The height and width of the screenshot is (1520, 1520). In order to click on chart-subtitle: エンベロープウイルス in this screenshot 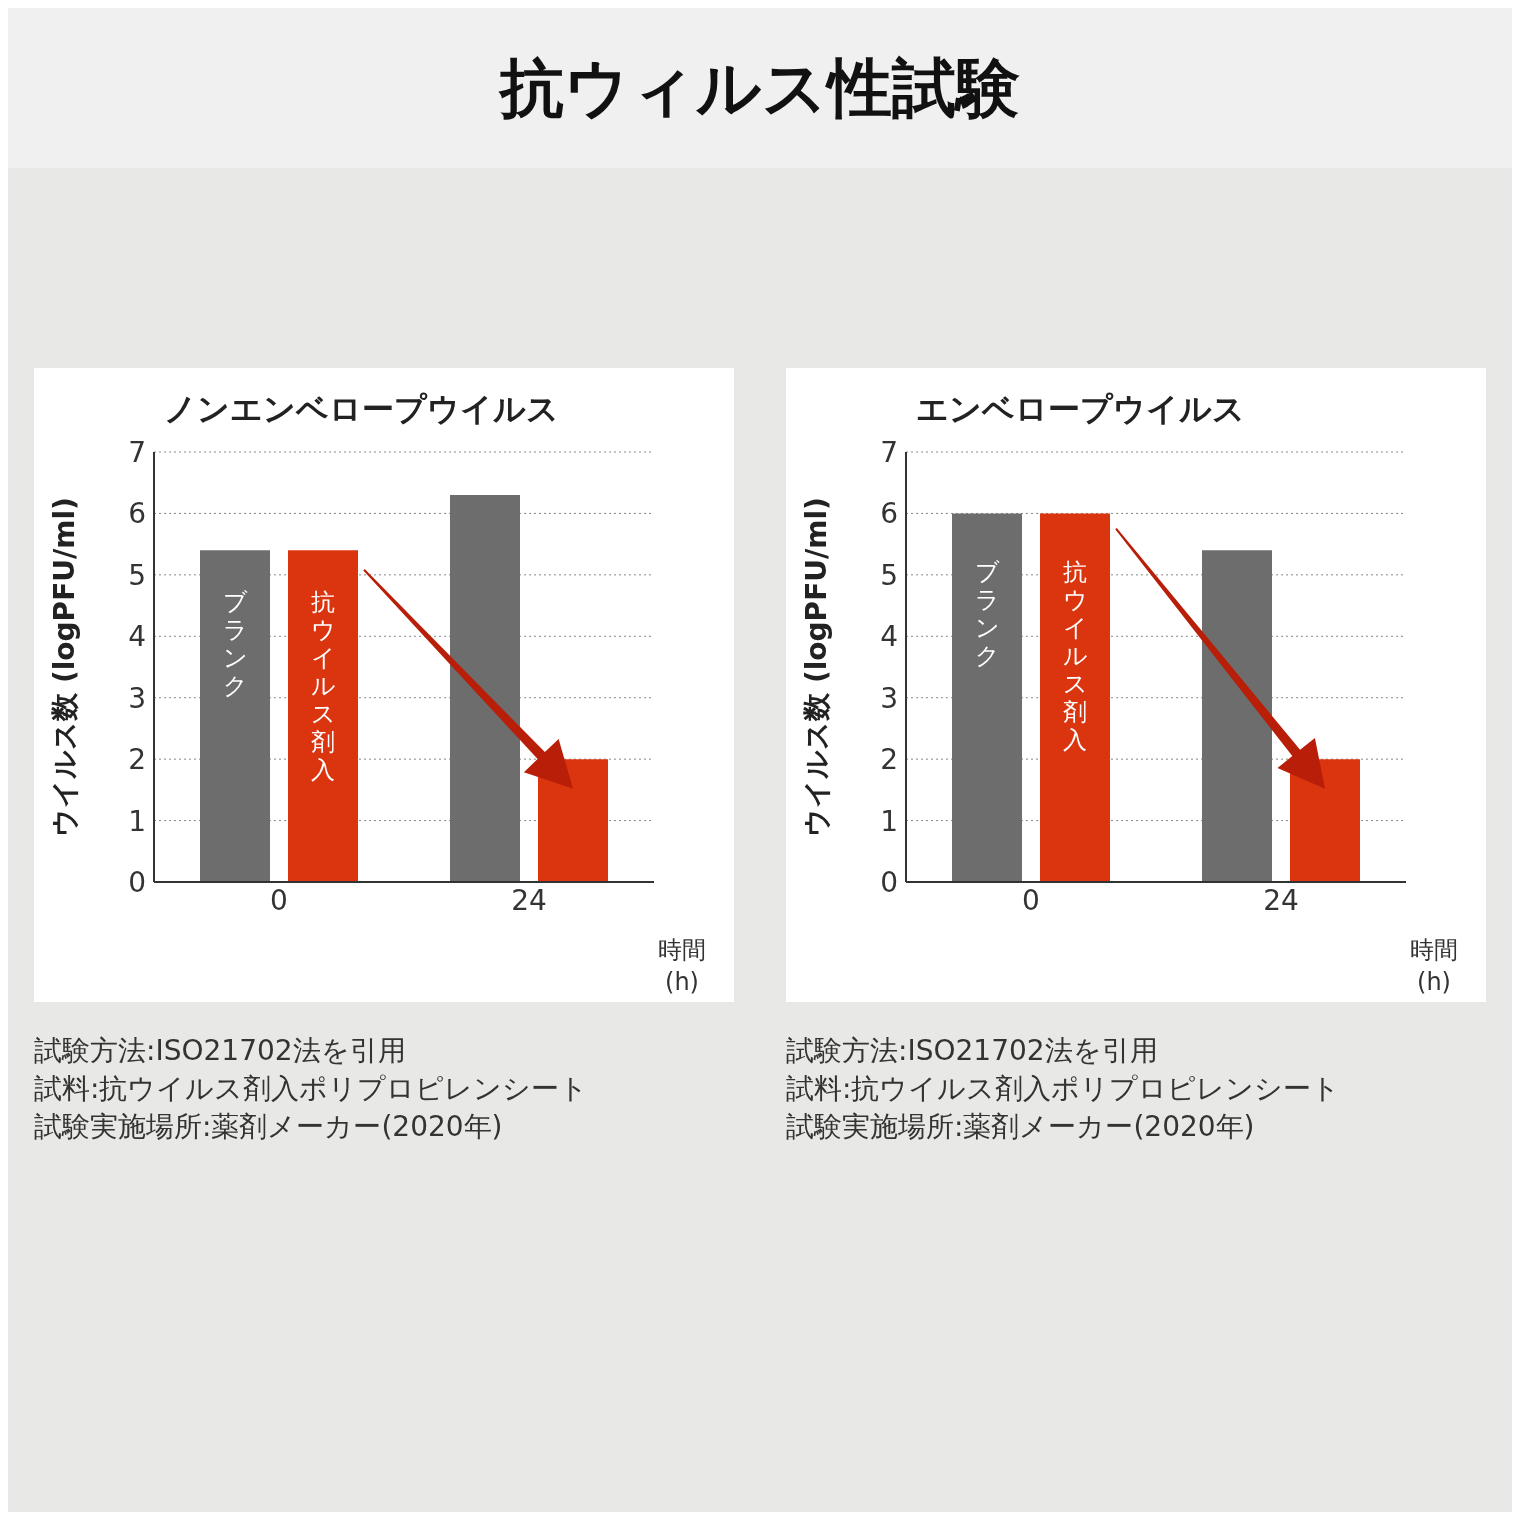, I will do `click(1080, 409)`.